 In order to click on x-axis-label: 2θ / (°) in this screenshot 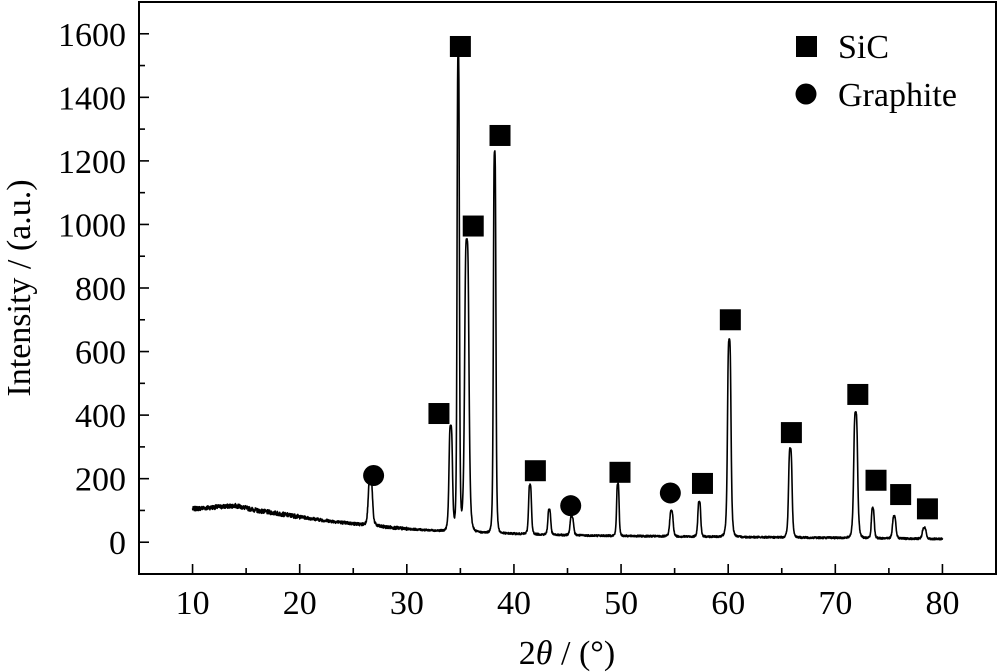, I will do `click(567, 653)`.